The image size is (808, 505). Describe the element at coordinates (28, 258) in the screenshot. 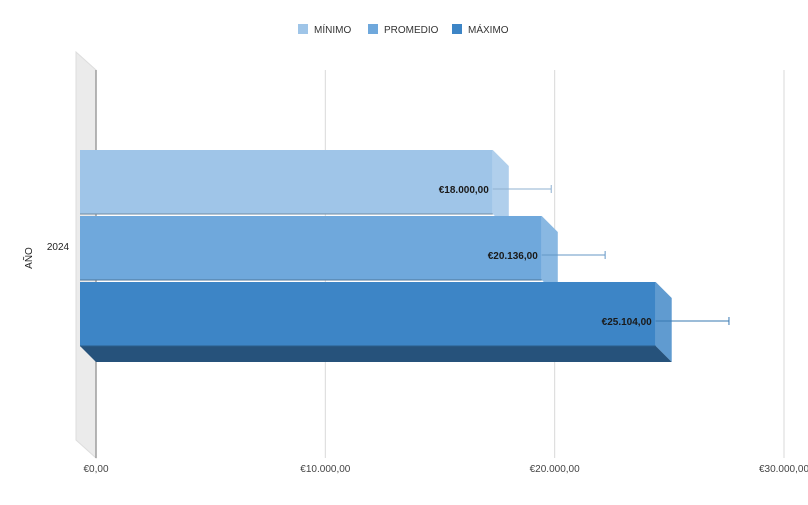

I see `y-axis-title: AÑO` at that location.